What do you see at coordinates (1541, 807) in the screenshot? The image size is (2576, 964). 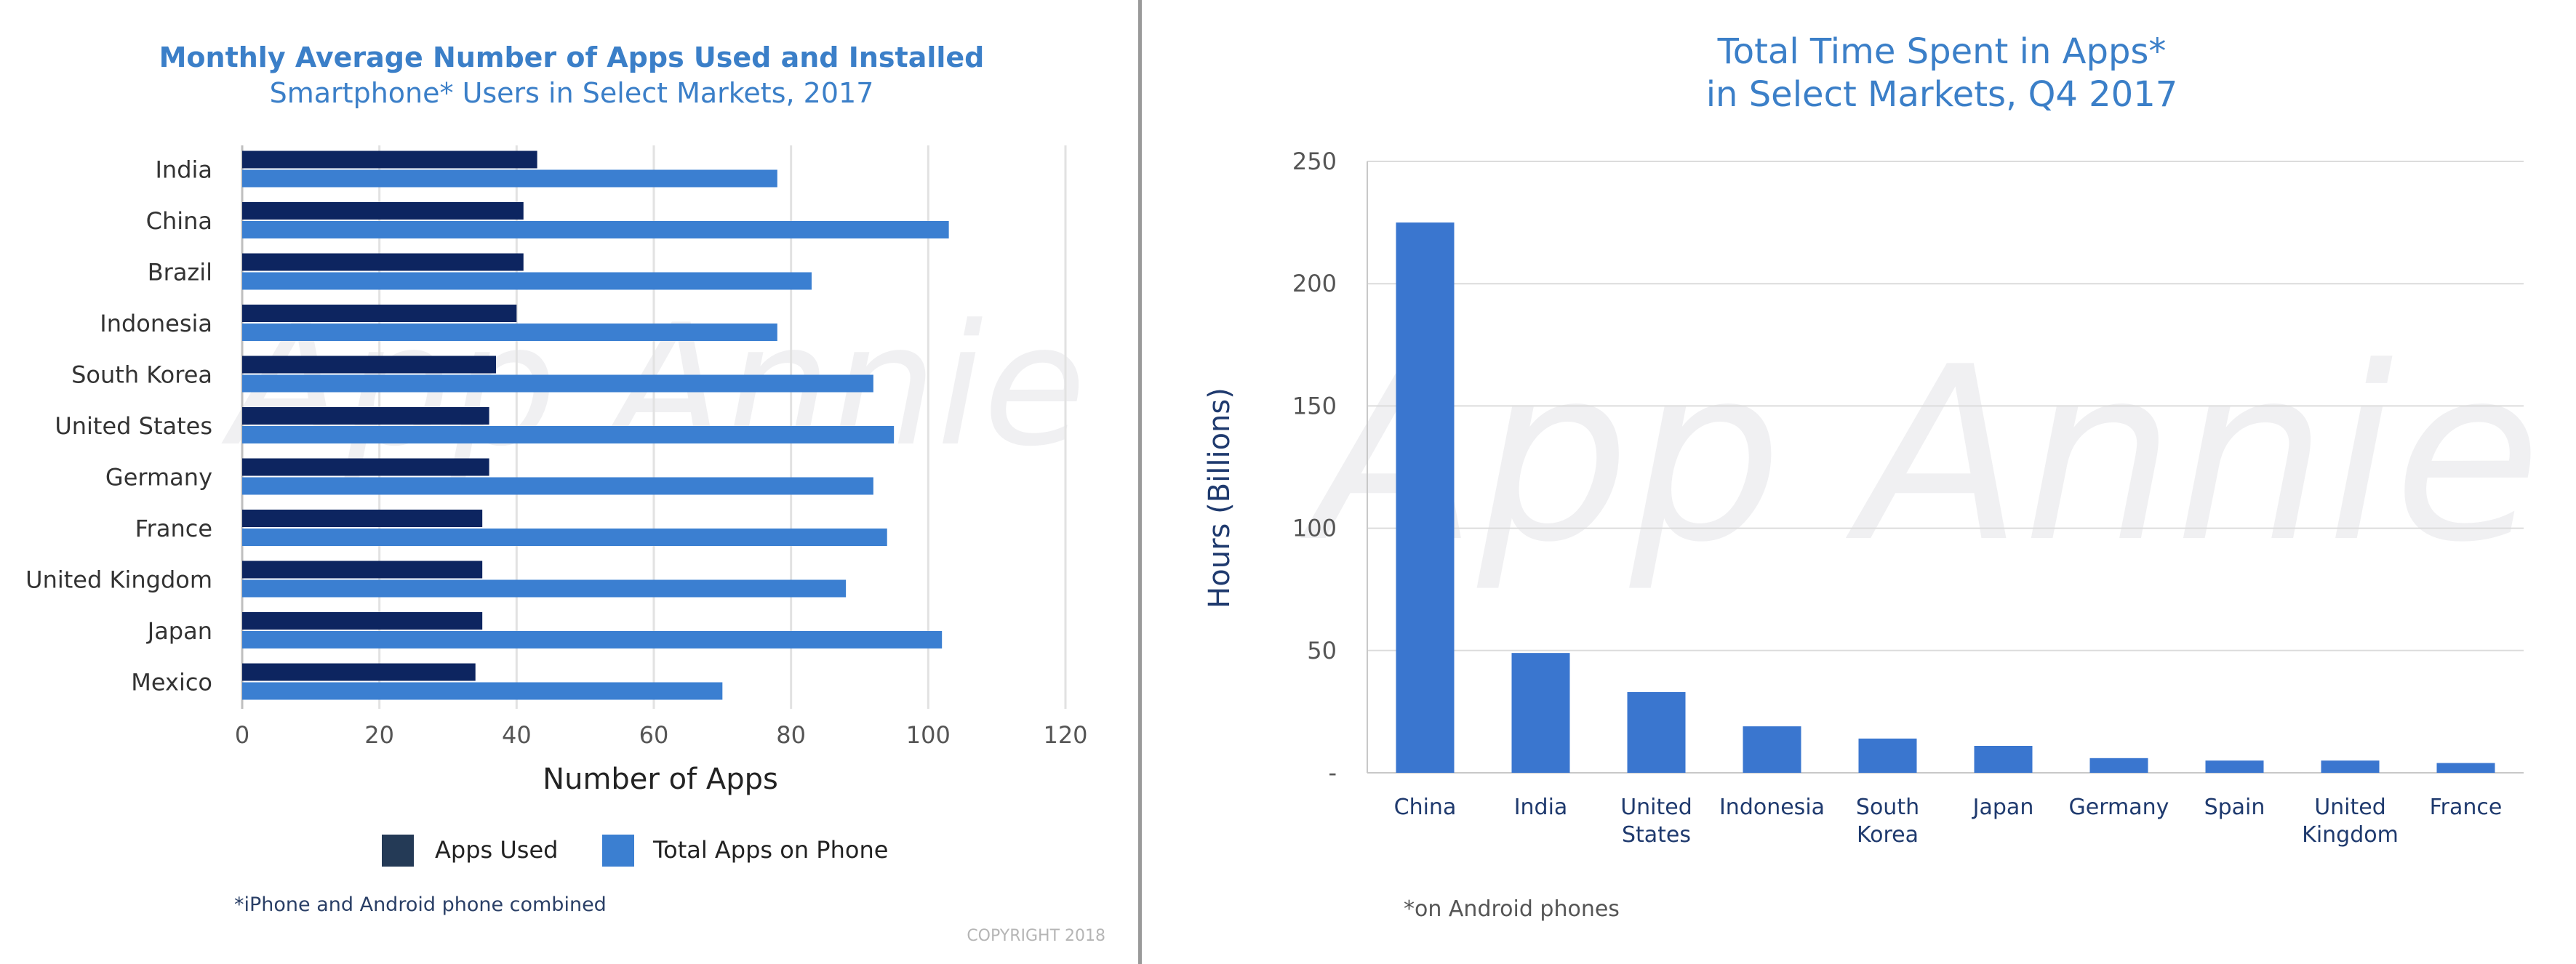 I see `right-category-india: India` at bounding box center [1541, 807].